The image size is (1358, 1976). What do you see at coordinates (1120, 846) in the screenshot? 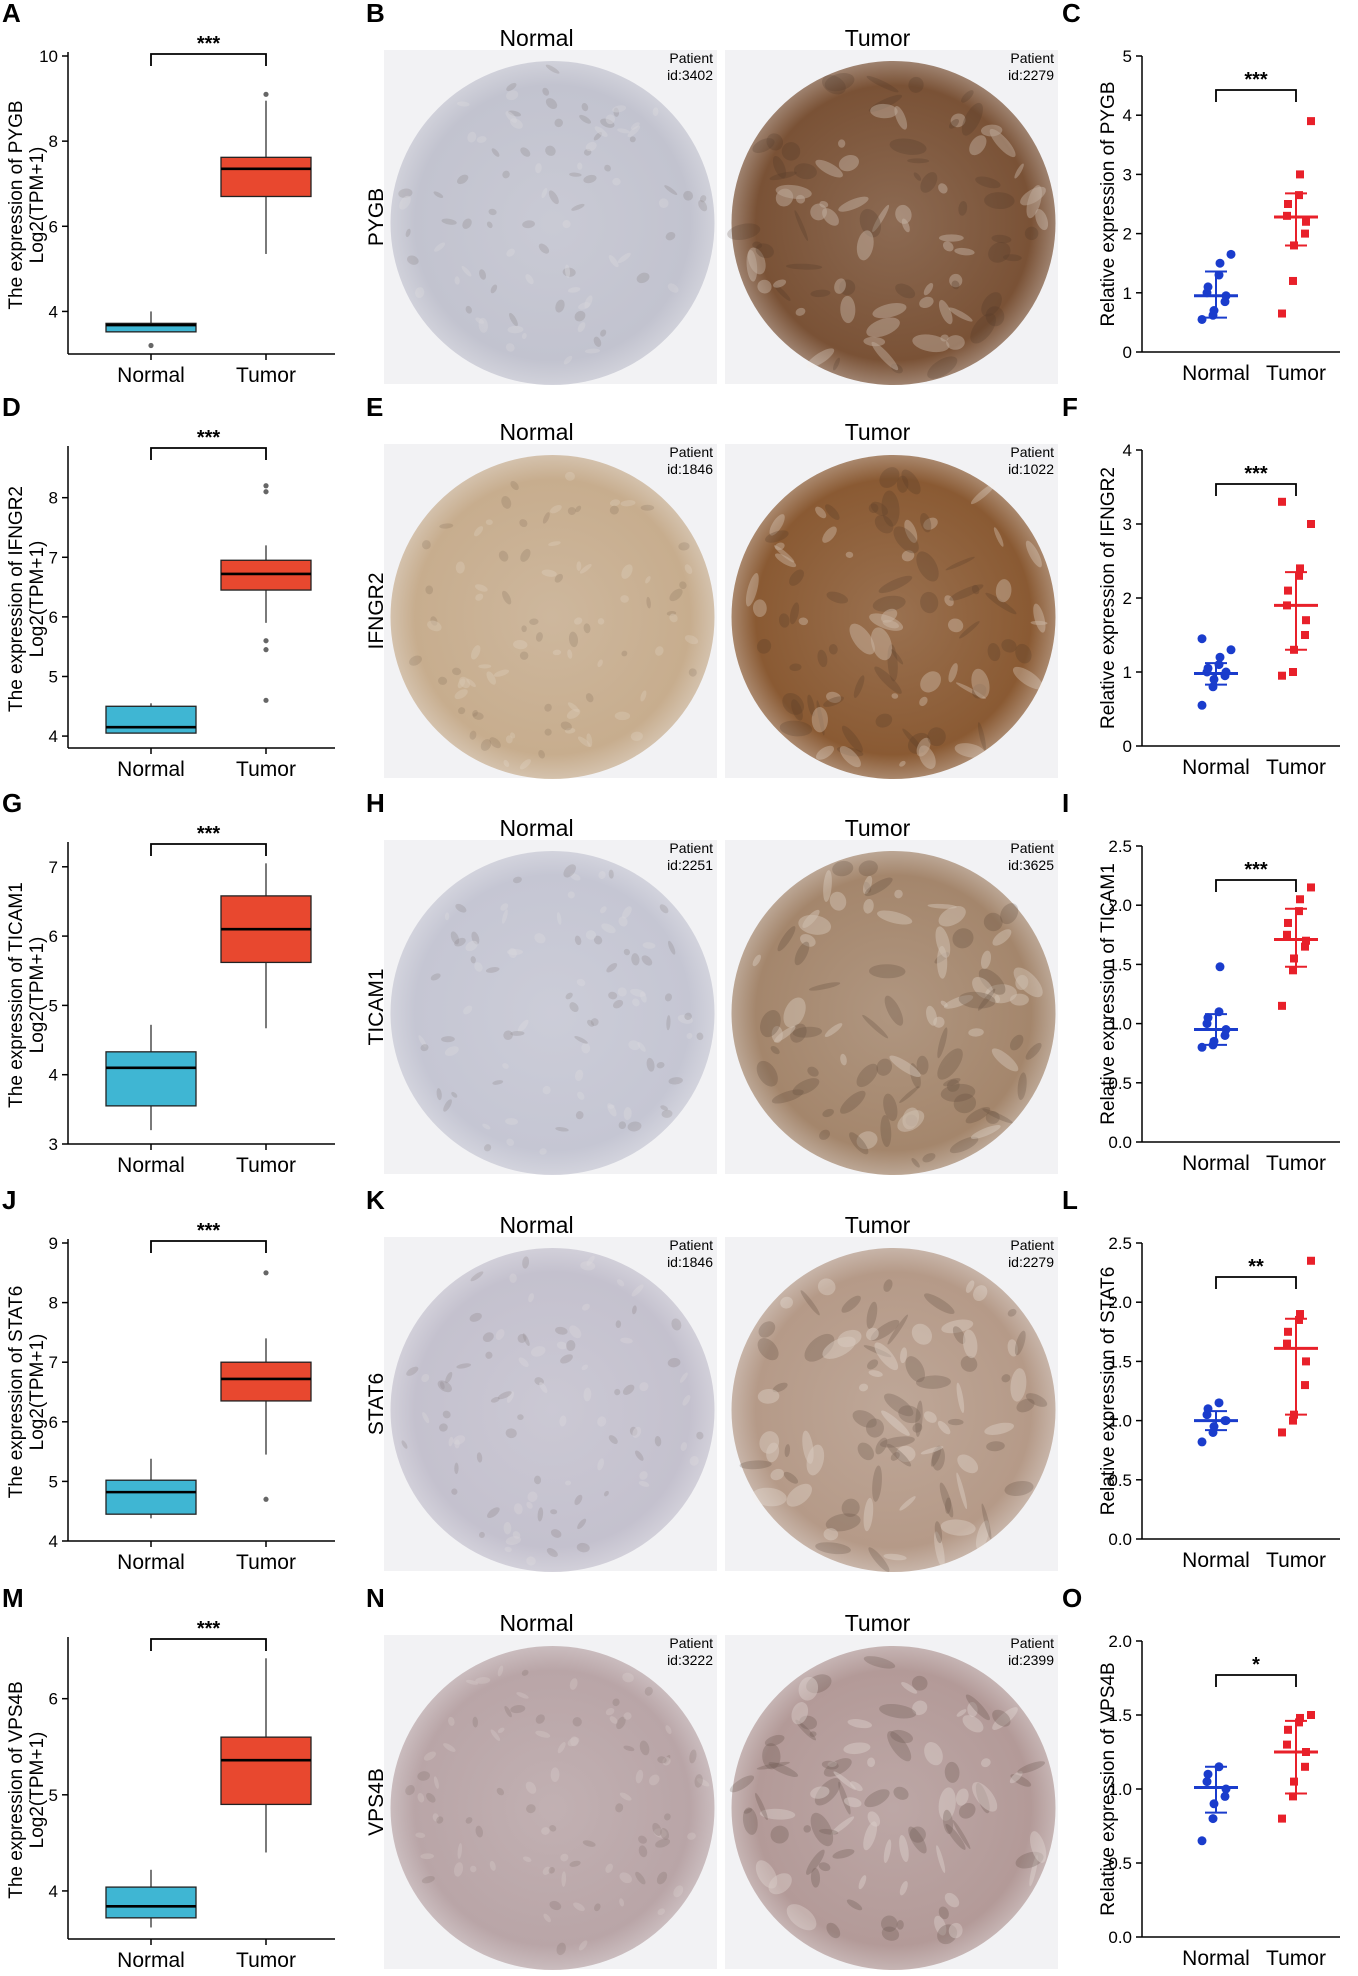
I see `y-tick-label: 2.5` at bounding box center [1120, 846].